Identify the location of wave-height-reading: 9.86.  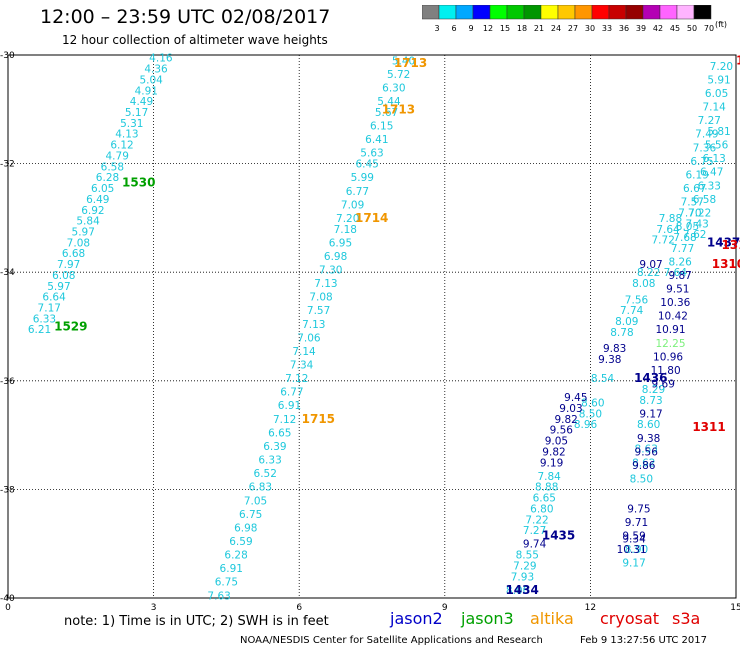
(644, 466).